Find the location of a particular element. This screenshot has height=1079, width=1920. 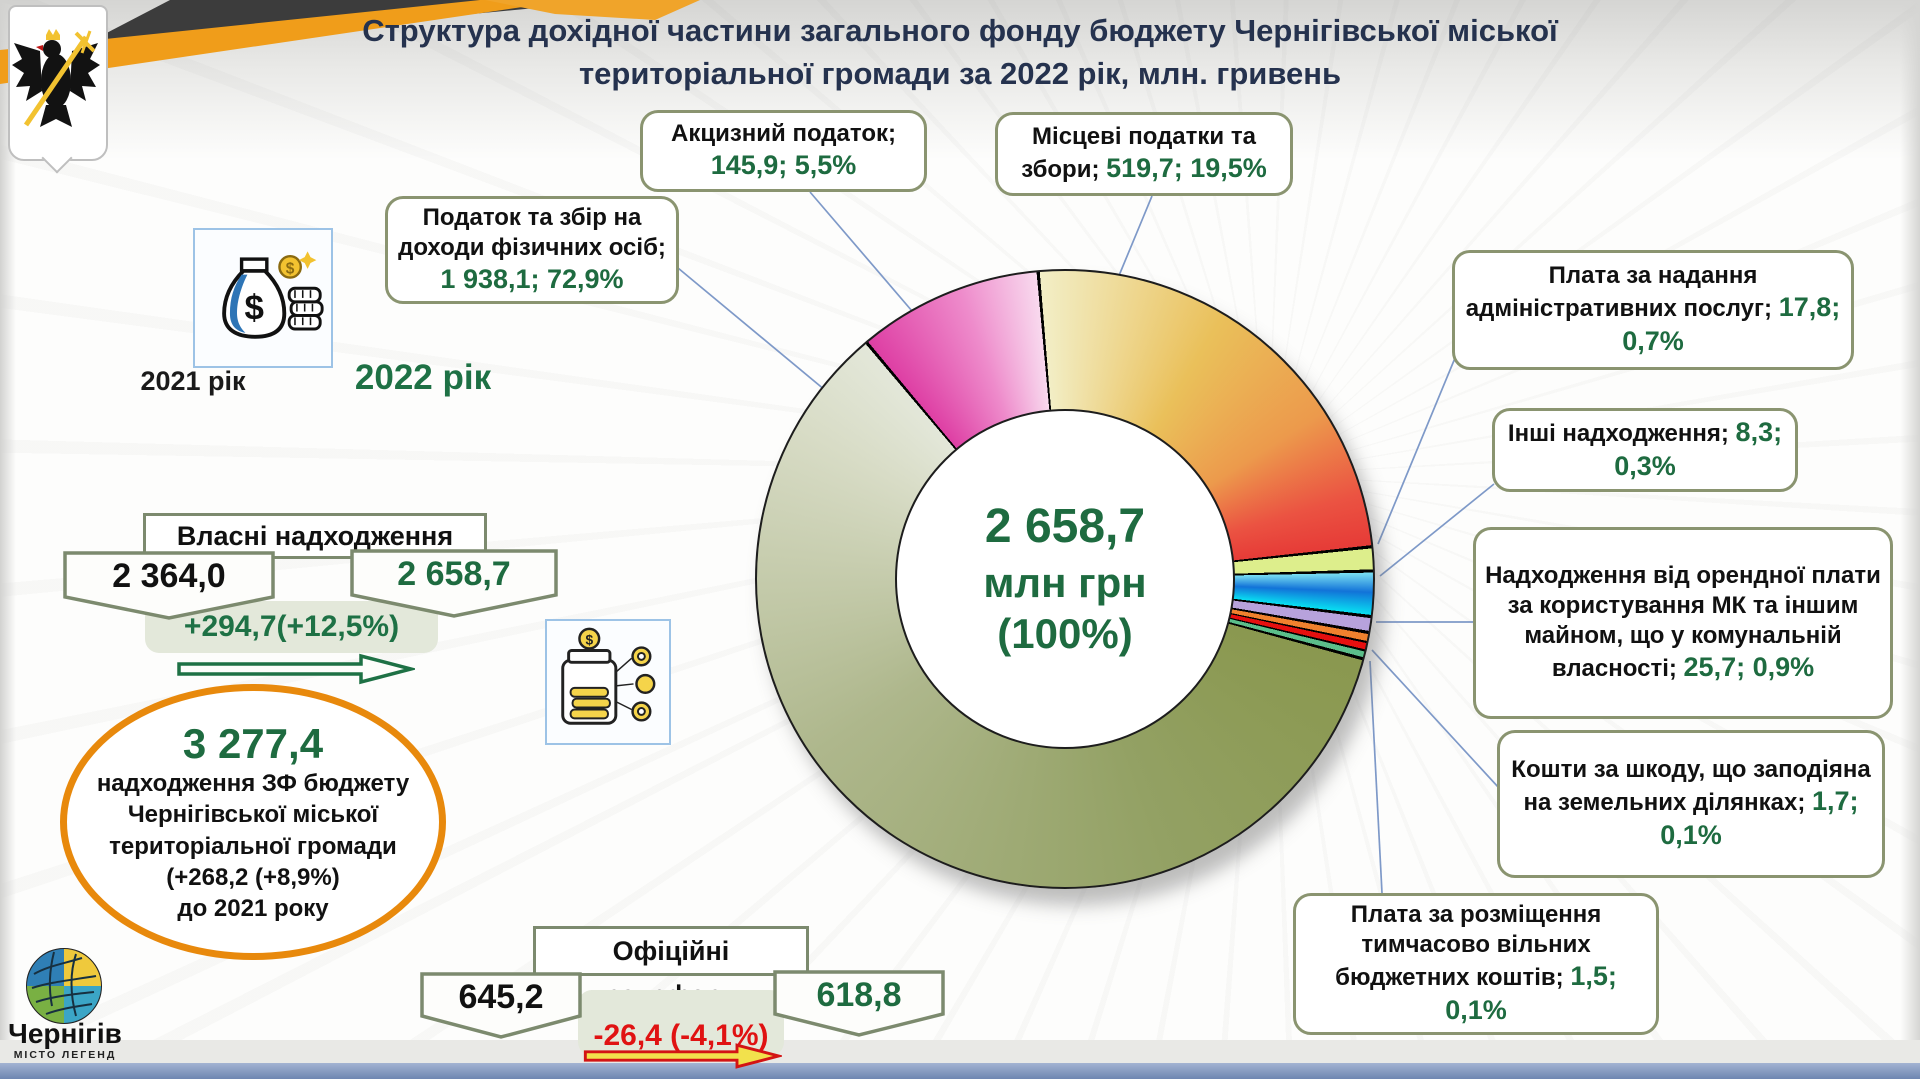

callout-value: 519,7; 19,5% is located at coordinates (1186, 168).